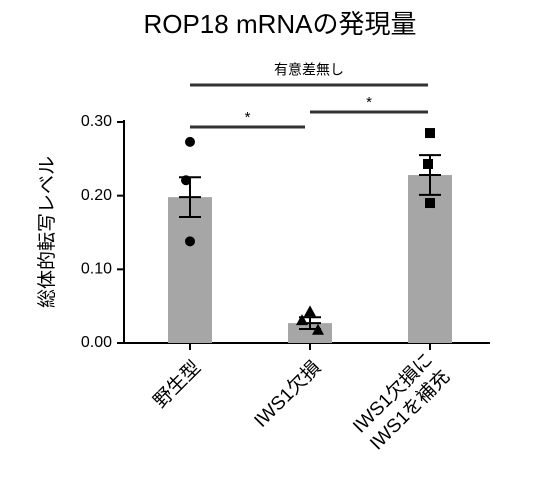 The image size is (541, 500). Describe the element at coordinates (47, 232) in the screenshot. I see `y-axis-label: 総体的転写レベル` at that location.